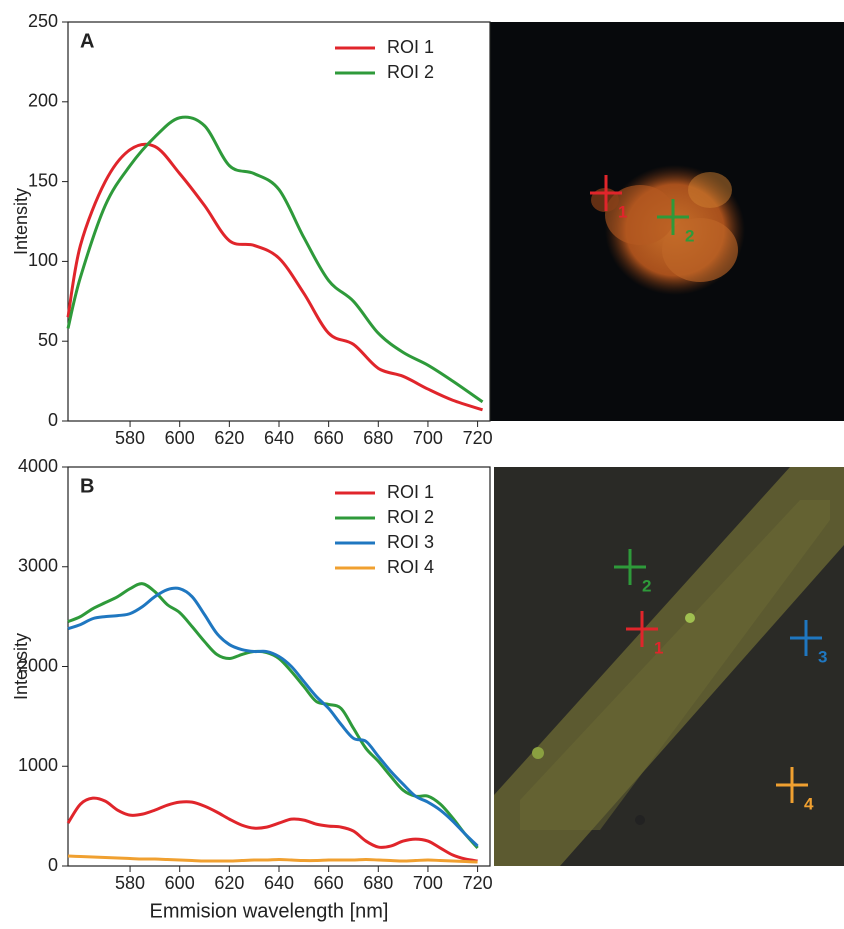 The width and height of the screenshot is (844, 929). Describe the element at coordinates (410, 567) in the screenshot. I see `legend-label: ROI 4` at that location.